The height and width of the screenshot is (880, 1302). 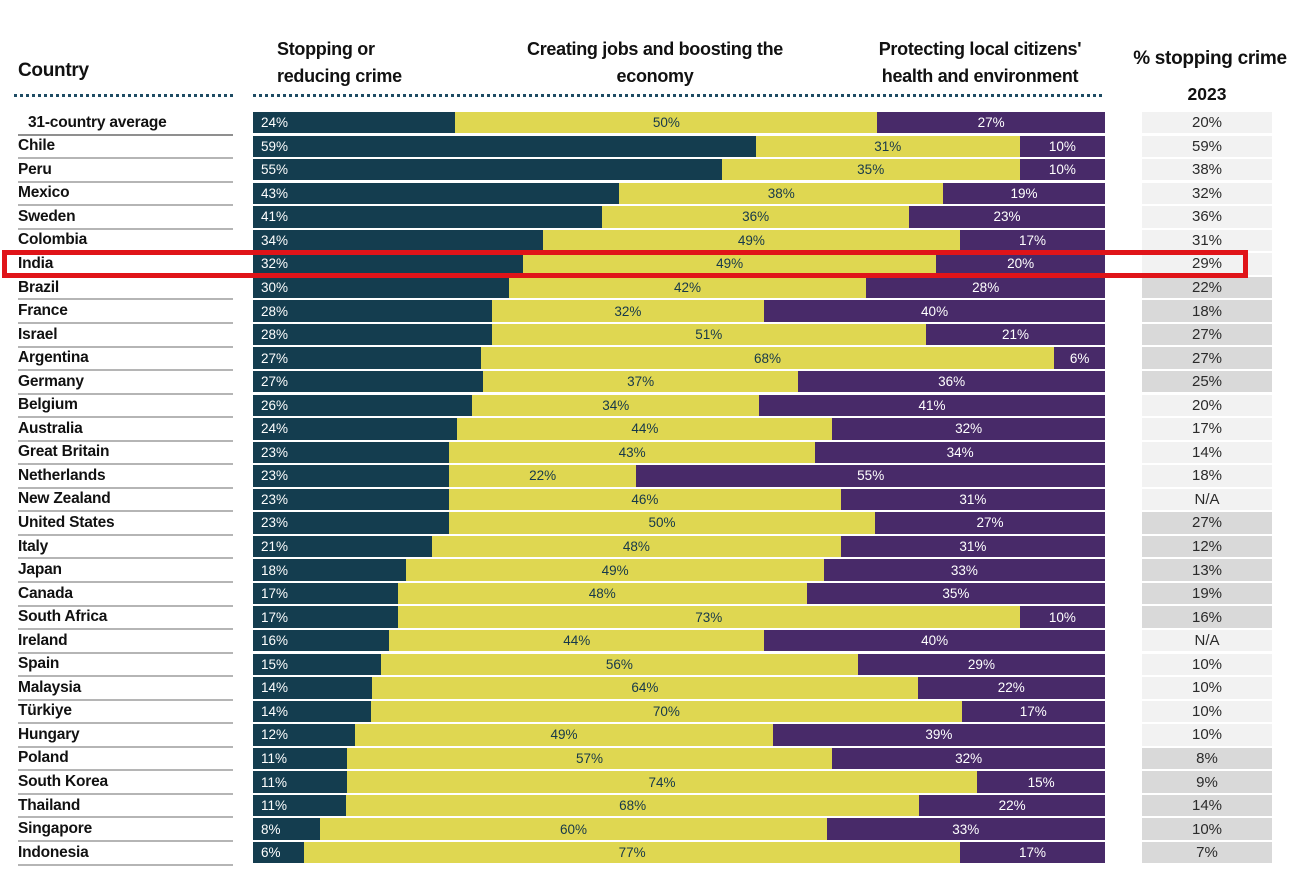 What do you see at coordinates (644, 499) in the screenshot?
I see `segment-jobs-economy: 46%` at bounding box center [644, 499].